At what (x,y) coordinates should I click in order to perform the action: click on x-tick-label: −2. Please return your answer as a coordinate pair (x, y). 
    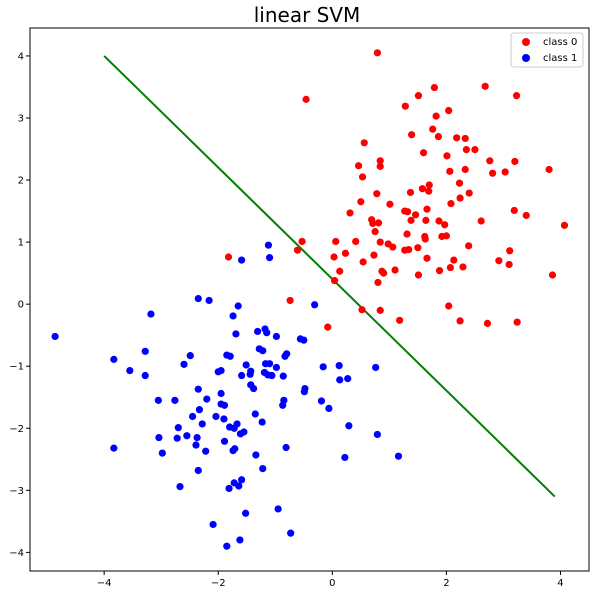
    Looking at the image, I should click on (218, 583).